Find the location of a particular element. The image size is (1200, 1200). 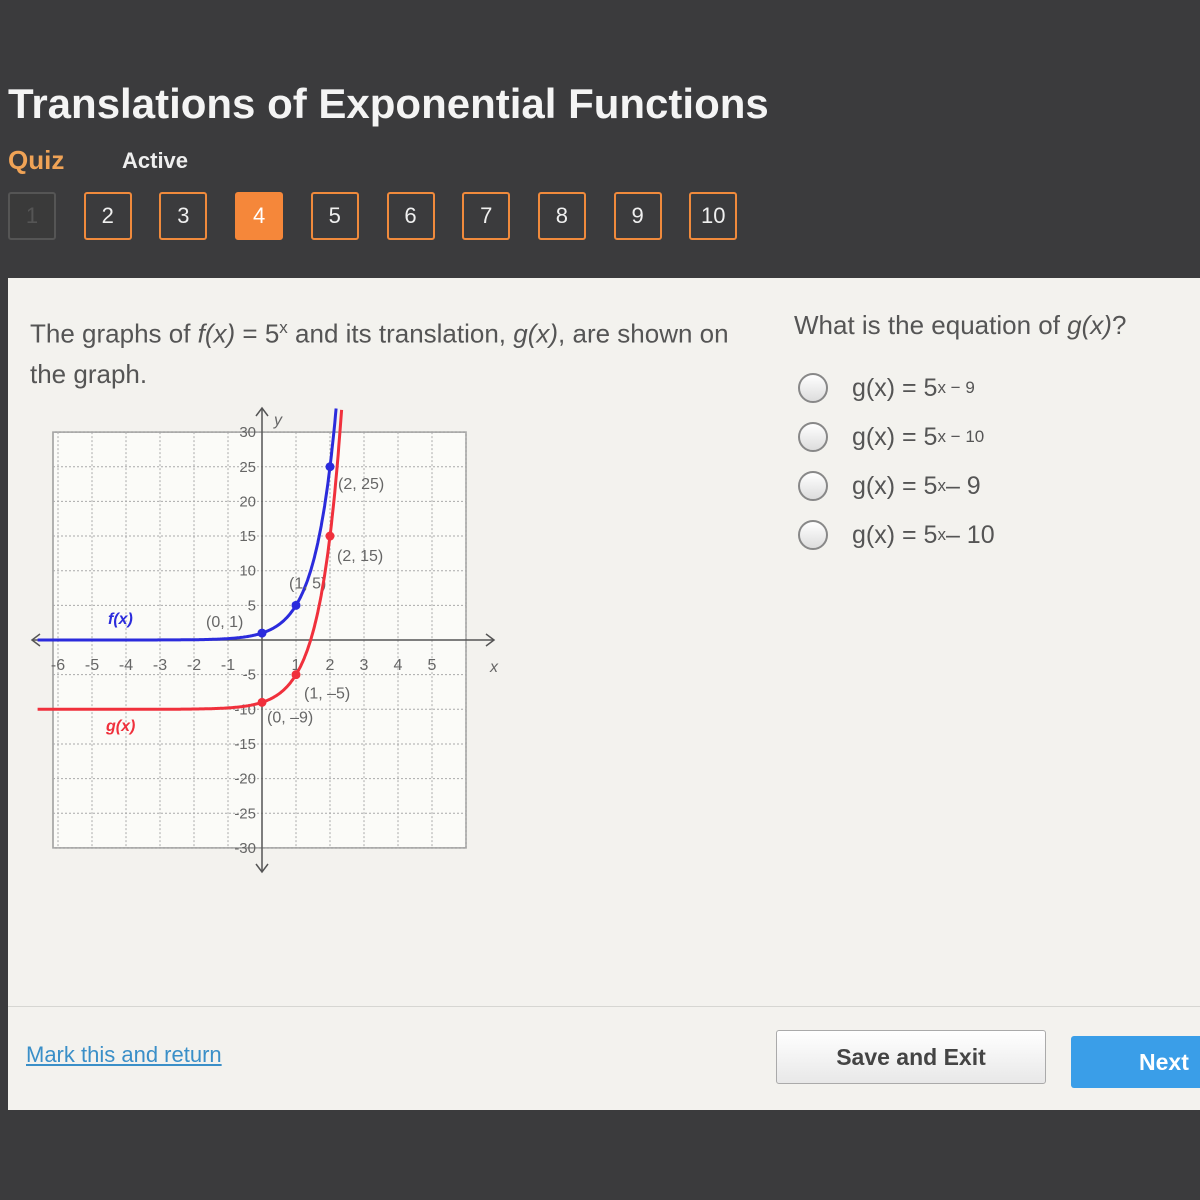

y-tick-label: -20 is located at coordinates (245, 779).